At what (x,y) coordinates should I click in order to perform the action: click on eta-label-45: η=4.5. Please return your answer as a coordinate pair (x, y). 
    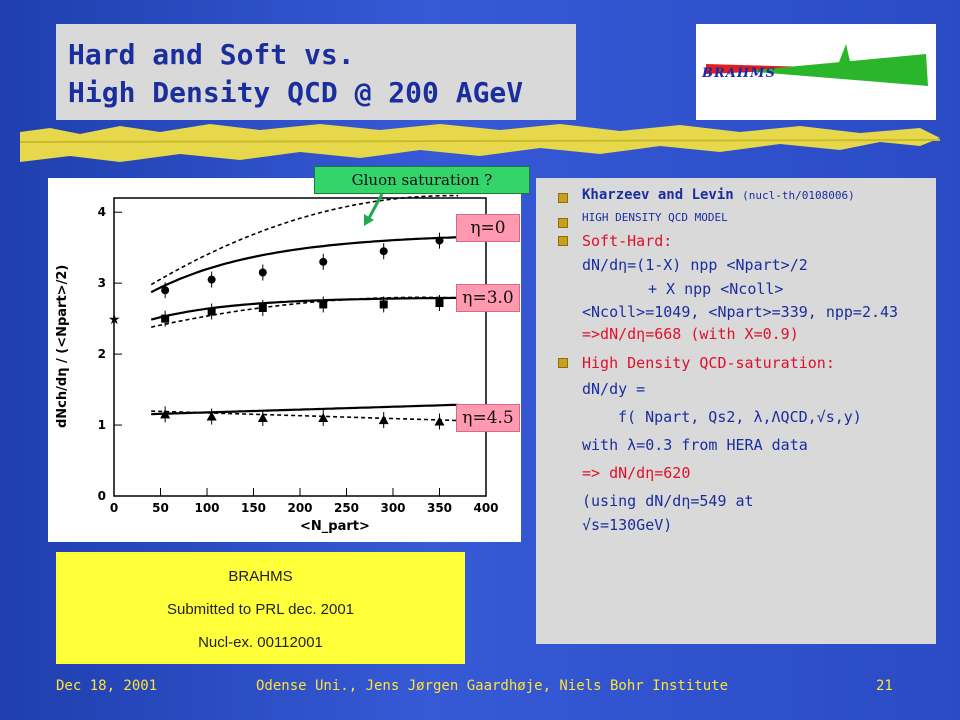
    Looking at the image, I should click on (488, 418).